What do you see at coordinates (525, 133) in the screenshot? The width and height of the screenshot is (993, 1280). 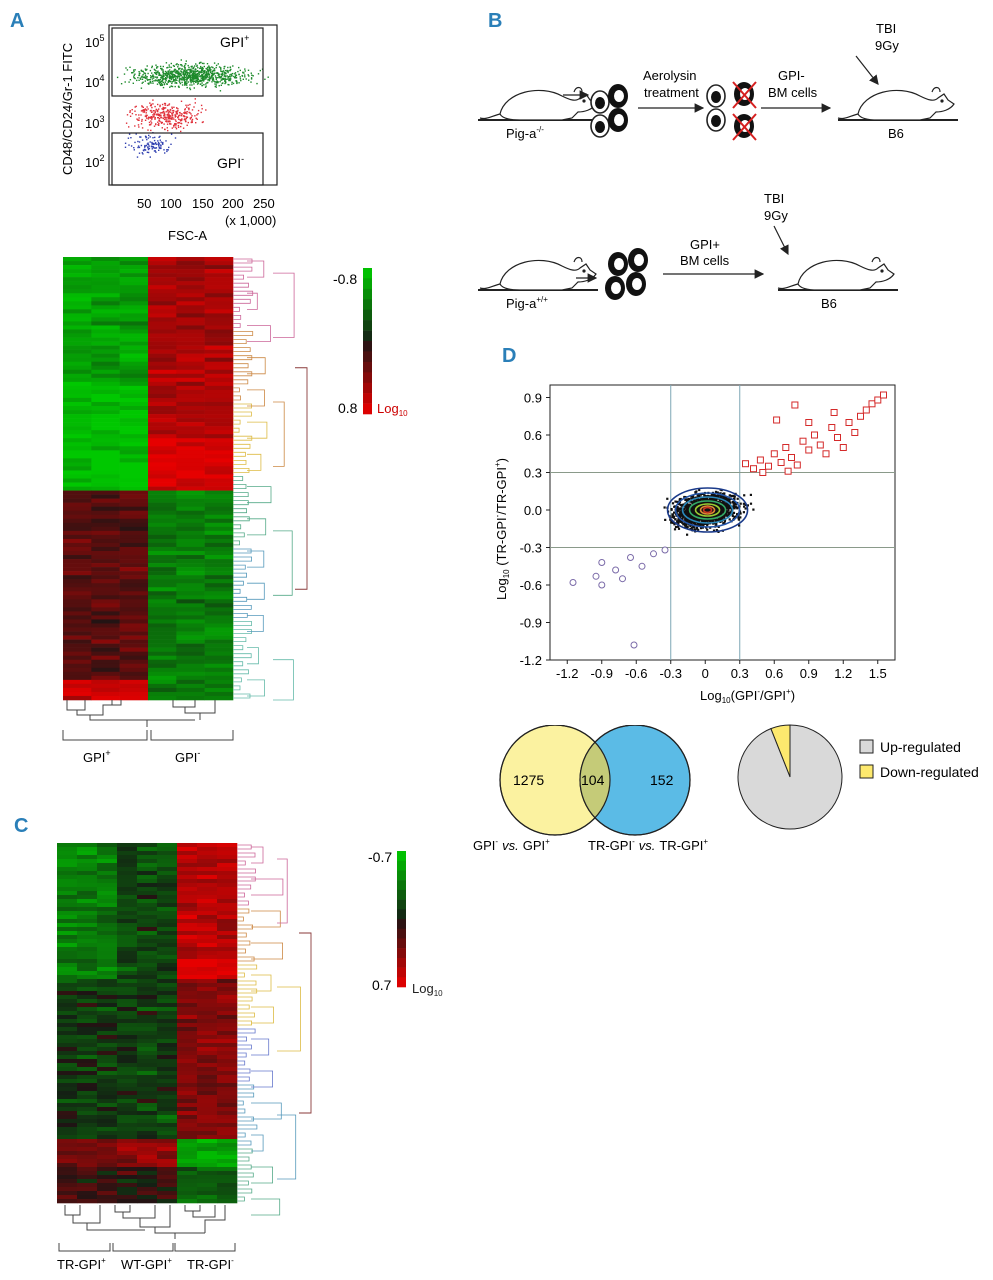 I see `scheme-top-donor-label: Pig-a-/-` at bounding box center [525, 133].